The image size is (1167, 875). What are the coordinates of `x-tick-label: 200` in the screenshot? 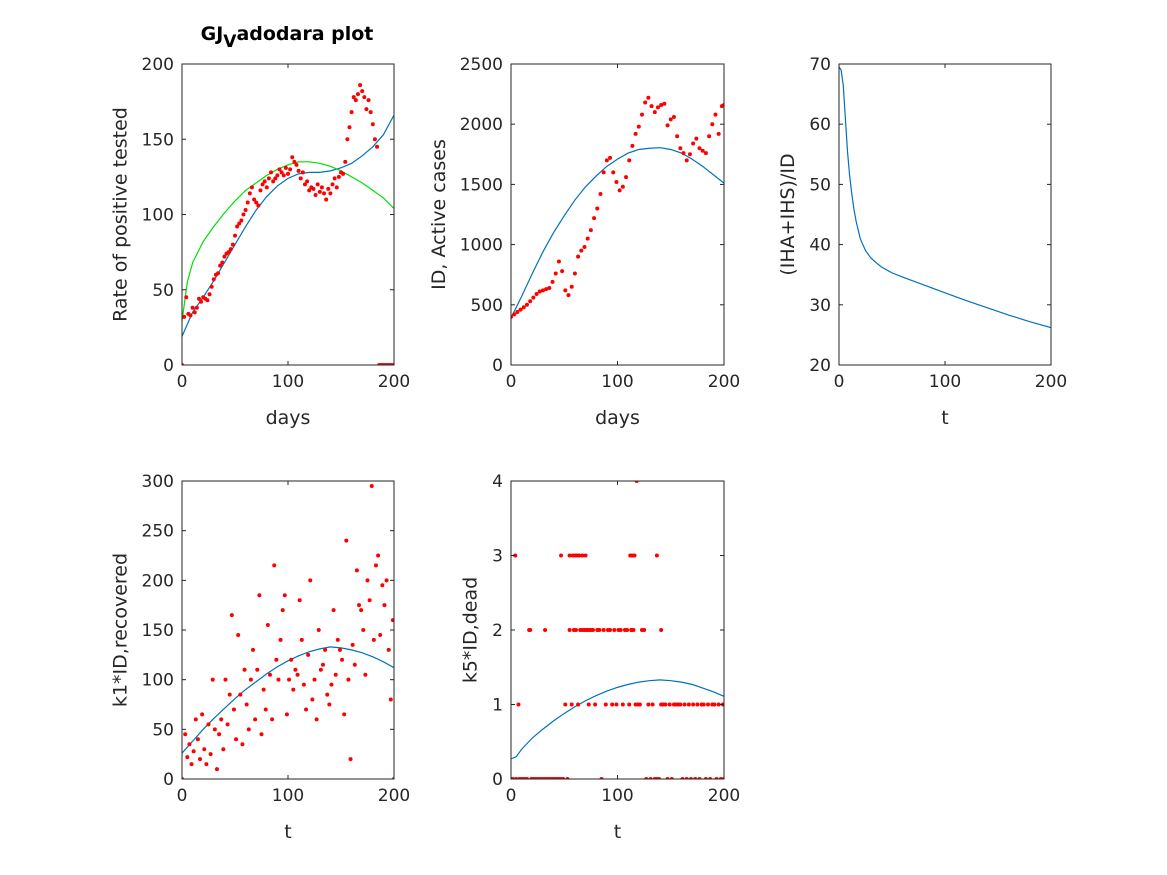 It's located at (724, 796).